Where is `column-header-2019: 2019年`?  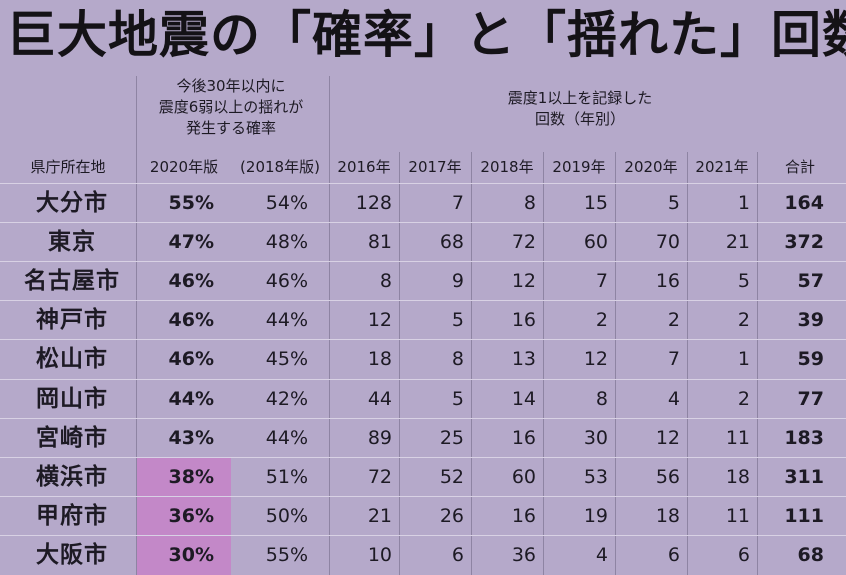 column-header-2019: 2019年 is located at coordinates (579, 167).